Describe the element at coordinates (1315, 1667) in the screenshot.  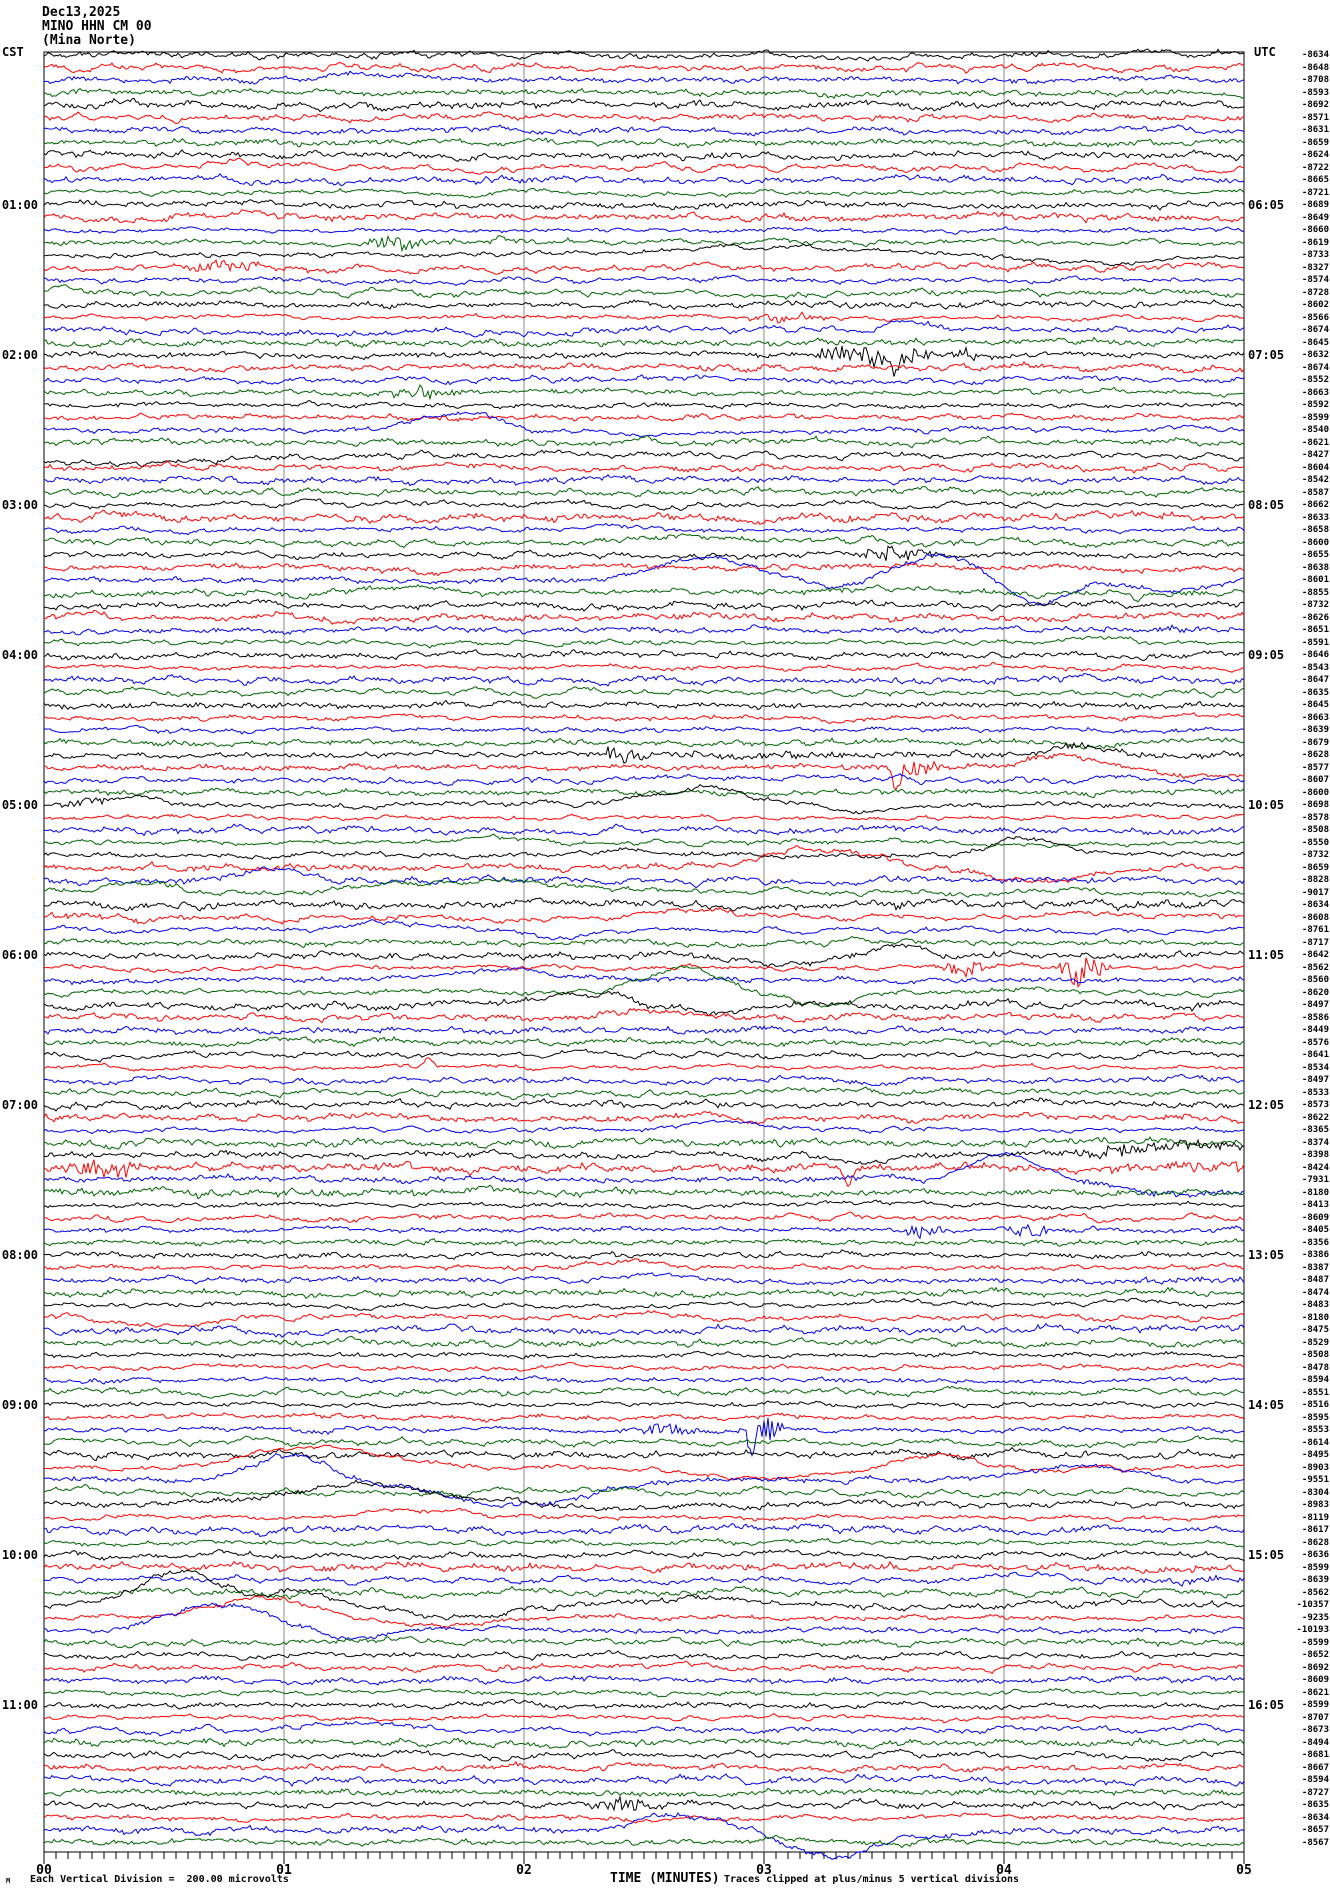
I see `trace-value: -8692` at that location.